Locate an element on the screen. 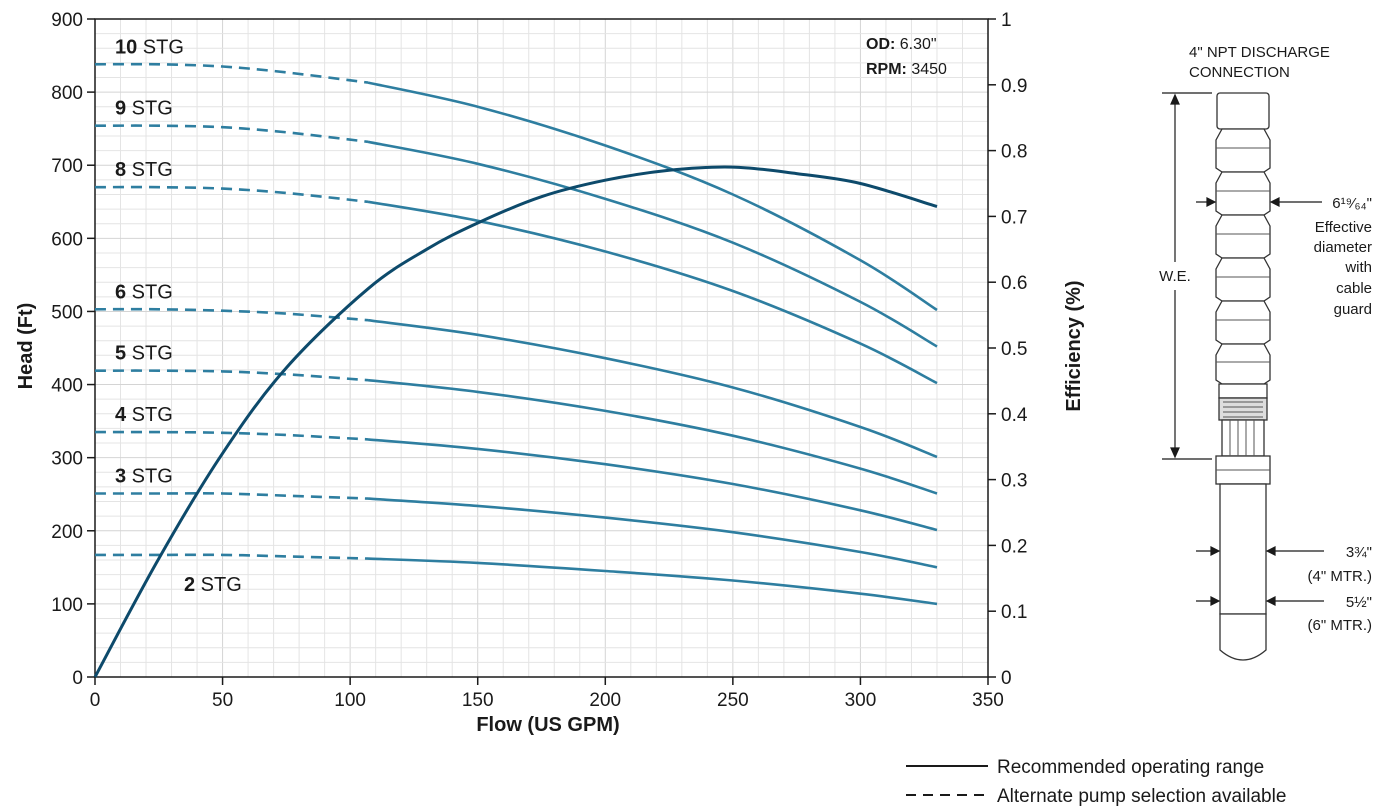  stage-label-10: 10 STG is located at coordinates (149, 47).